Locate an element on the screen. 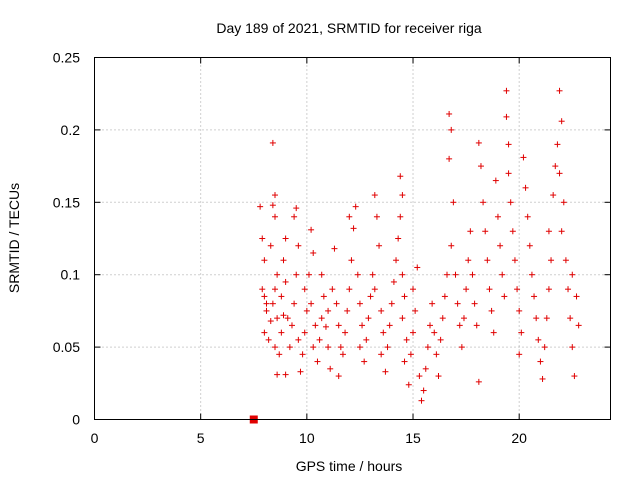 Image resolution: width=640 pixels, height=480 pixels. x-tick-label: 10 is located at coordinates (307, 438).